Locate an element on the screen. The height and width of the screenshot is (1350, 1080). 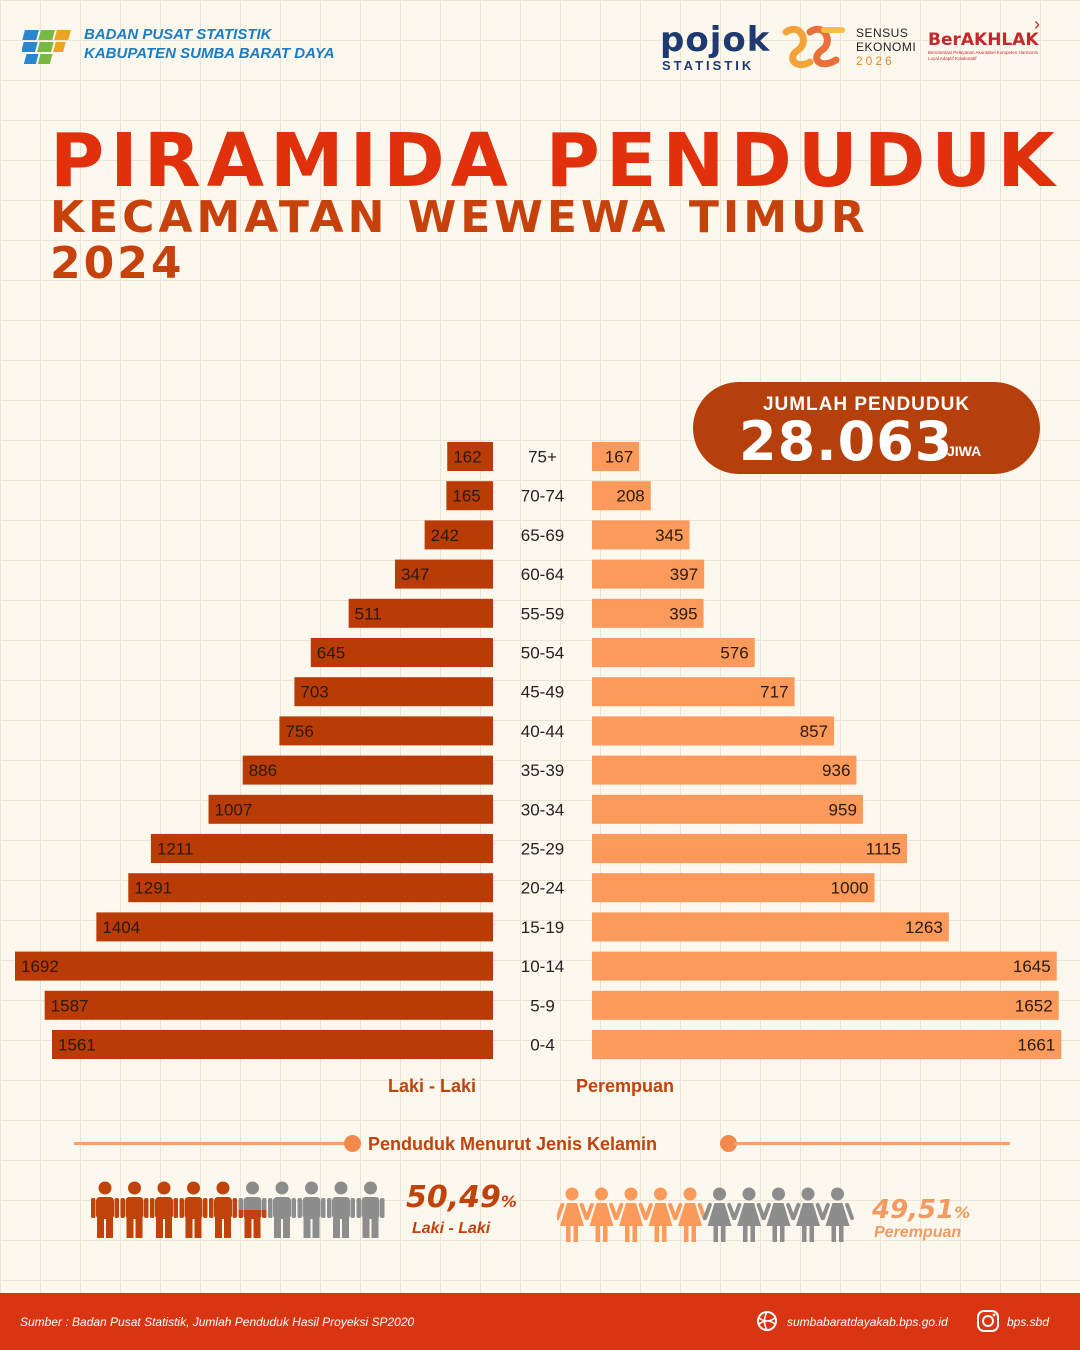
instagram-icon is located at coordinates (988, 1321).